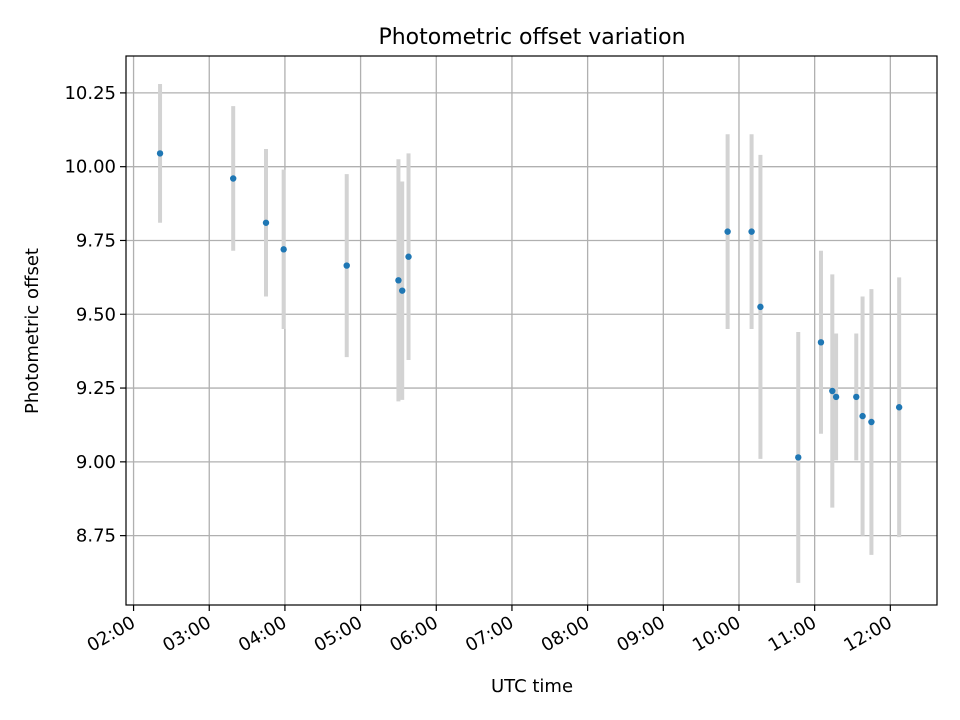 This screenshot has width=960, height=720. What do you see at coordinates (716, 634) in the screenshot?
I see `x-tick-label: 10:00` at bounding box center [716, 634].